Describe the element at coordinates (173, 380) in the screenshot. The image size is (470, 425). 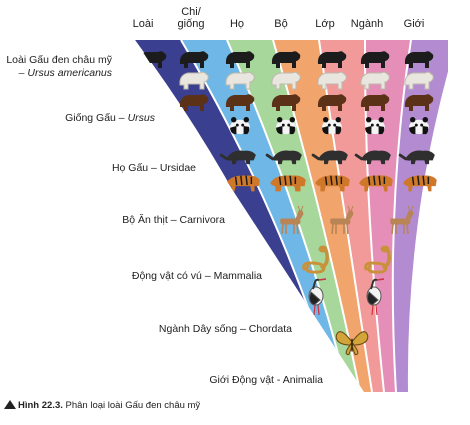
I see `taxon-label-6: Giới Động vật - Animalia` at that location.